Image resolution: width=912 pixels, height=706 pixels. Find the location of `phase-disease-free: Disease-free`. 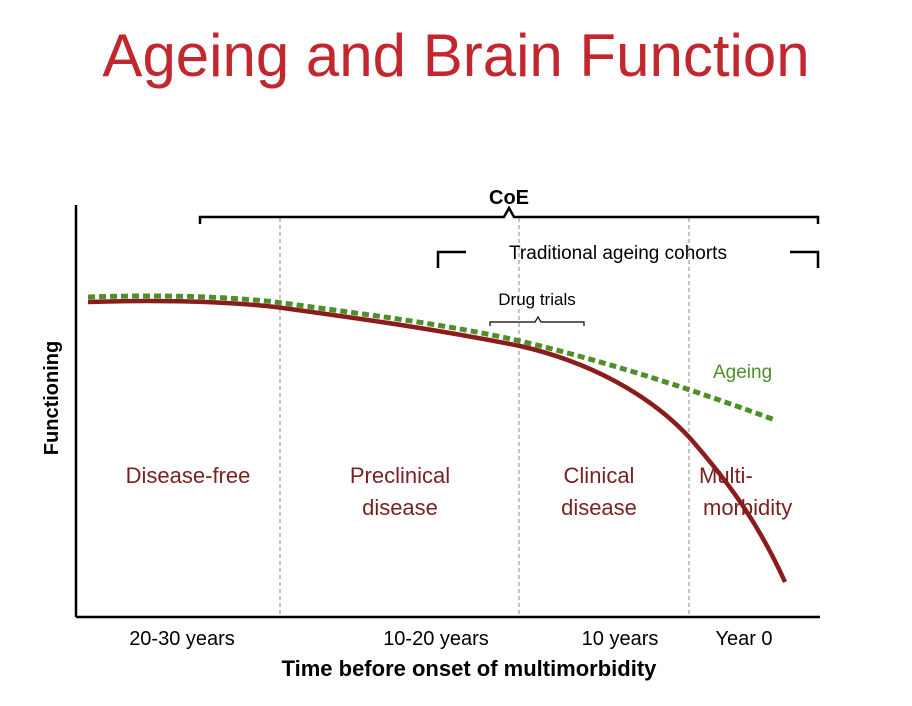

phase-disease-free: Disease-free is located at coordinates (188, 475).